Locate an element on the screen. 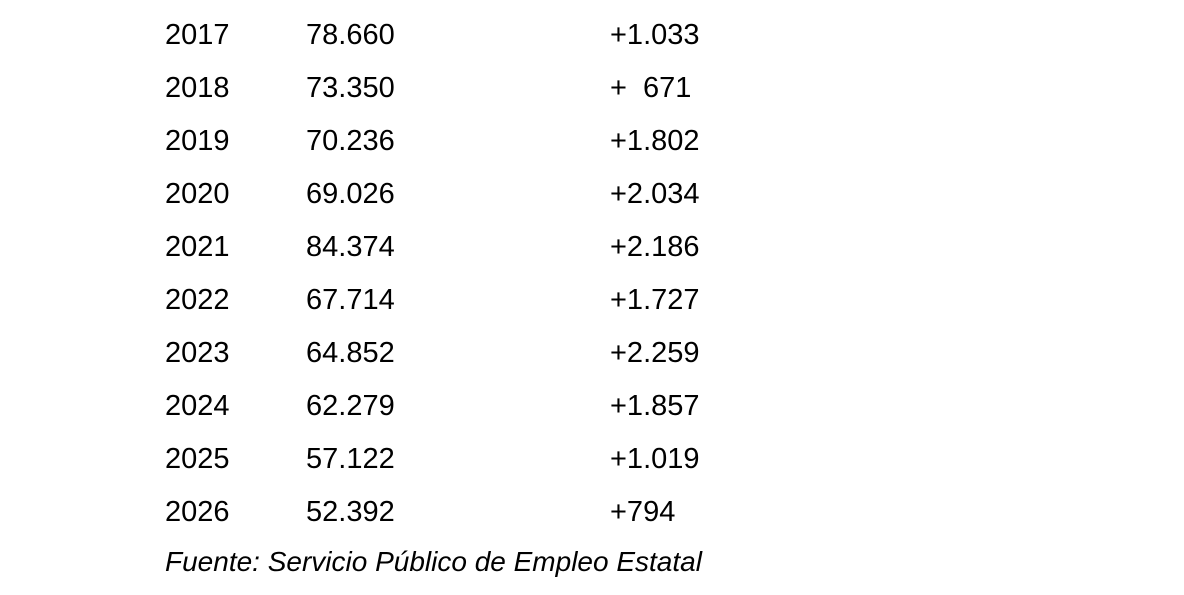 This screenshot has width=1184, height=595. table-row: 2025 57.122 +1.019 is located at coordinates (350, 459).